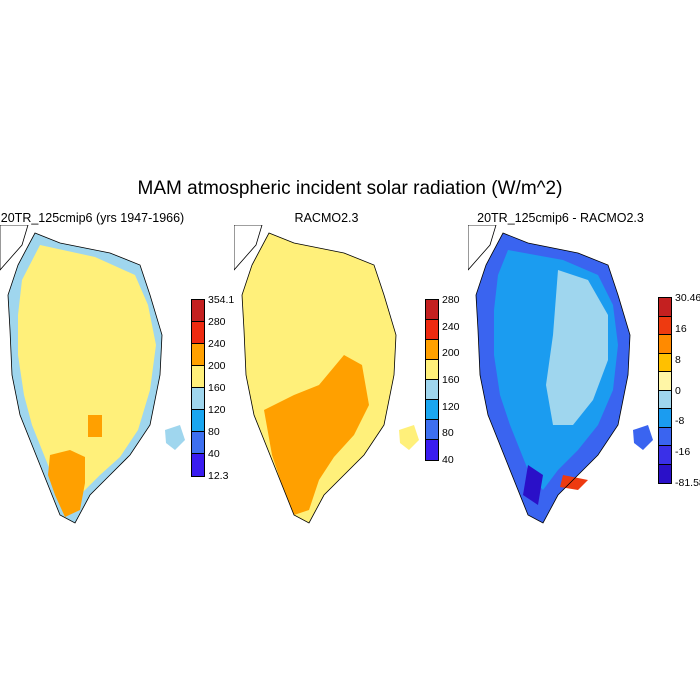  I want to click on colorbar-label: 16, so click(681, 328).